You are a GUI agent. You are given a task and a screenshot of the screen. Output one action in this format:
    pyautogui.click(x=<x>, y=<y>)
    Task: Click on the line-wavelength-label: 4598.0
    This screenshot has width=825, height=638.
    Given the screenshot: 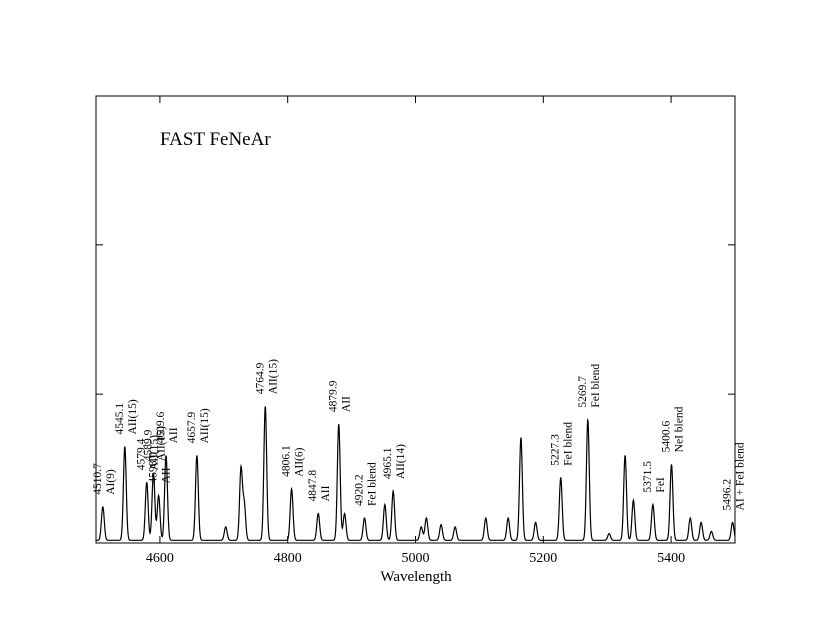 What is the action you would take?
    pyautogui.click(x=154, y=468)
    